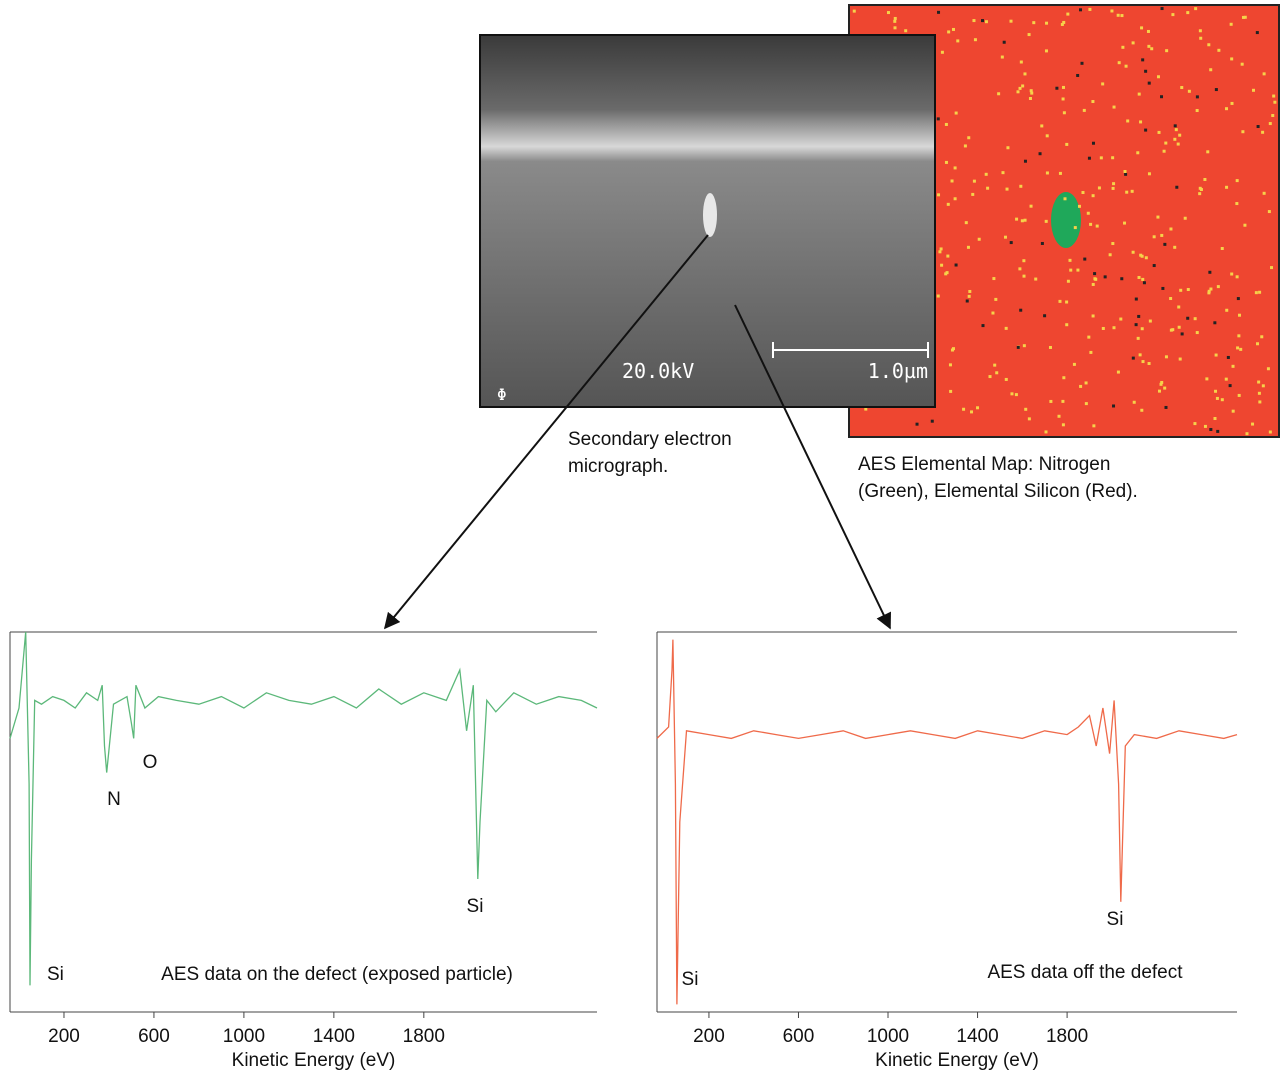 The height and width of the screenshot is (1080, 1285). I want to click on x-tick-label: 1800, so click(424, 1036).